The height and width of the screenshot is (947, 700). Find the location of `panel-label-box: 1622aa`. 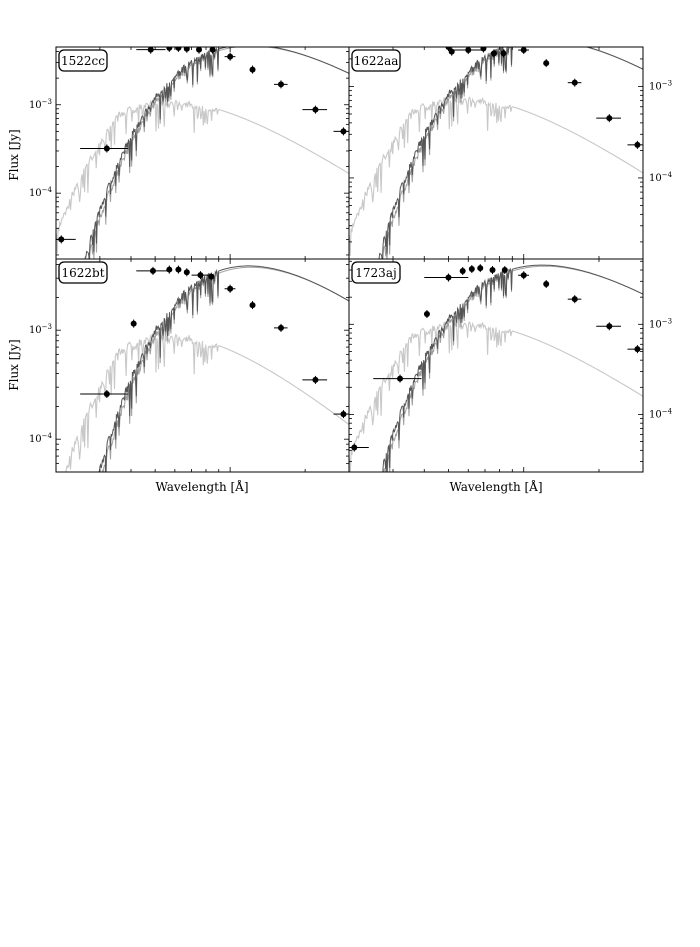

panel-label-box: 1622aa is located at coordinates (376, 60).